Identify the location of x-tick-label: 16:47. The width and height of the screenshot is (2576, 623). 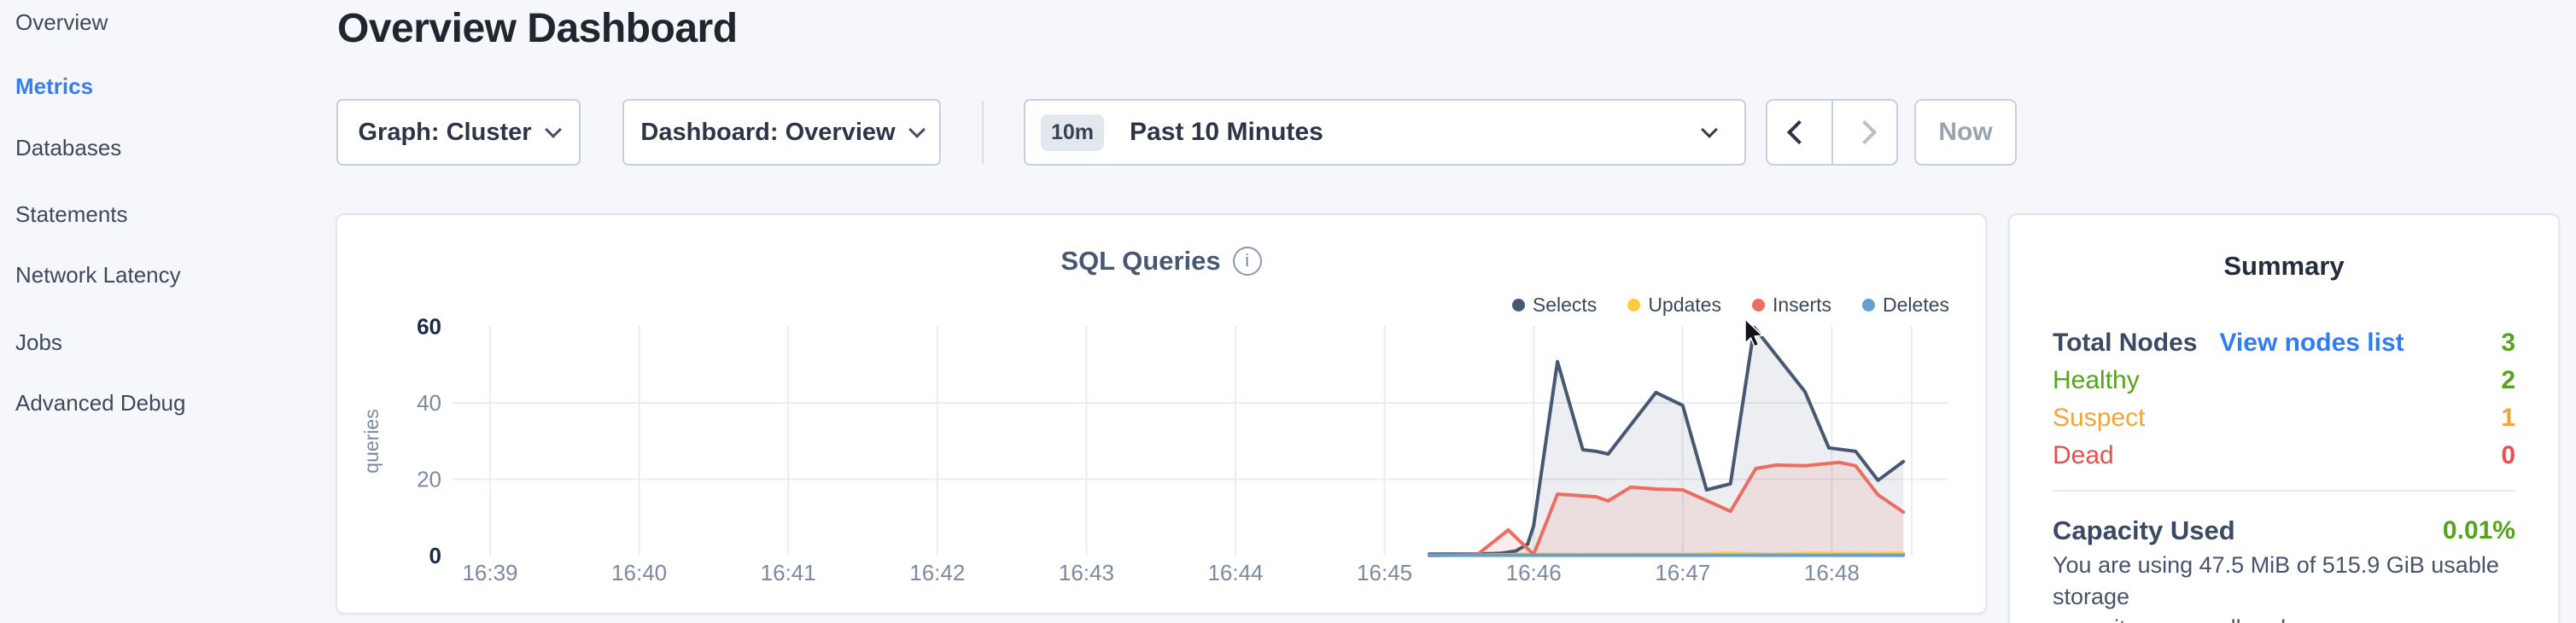
(1682, 572).